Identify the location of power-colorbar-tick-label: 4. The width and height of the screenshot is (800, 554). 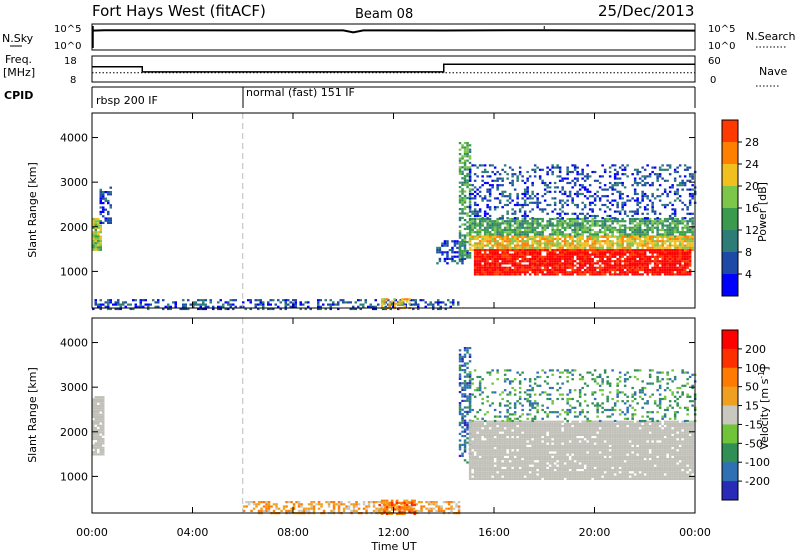
(748, 274).